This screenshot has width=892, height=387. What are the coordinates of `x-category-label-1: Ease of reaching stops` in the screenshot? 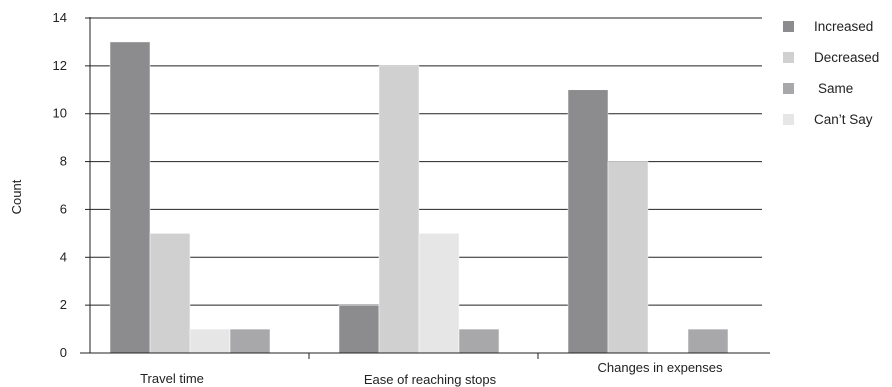 It's located at (430, 379).